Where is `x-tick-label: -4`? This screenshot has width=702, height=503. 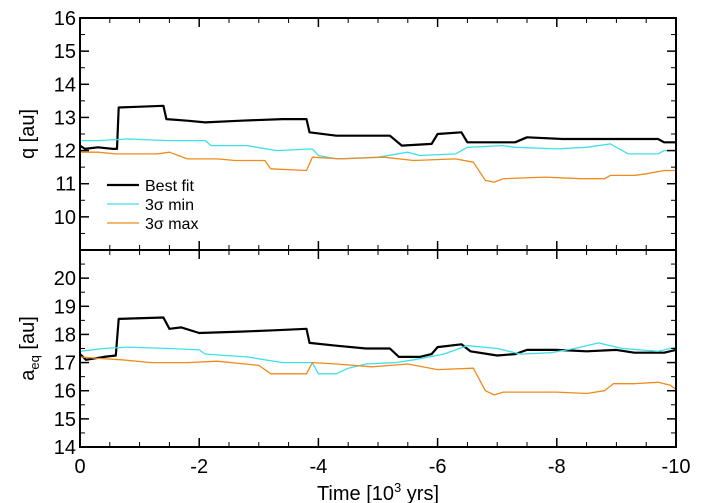
x-tick-label: -4 is located at coordinates (319, 467).